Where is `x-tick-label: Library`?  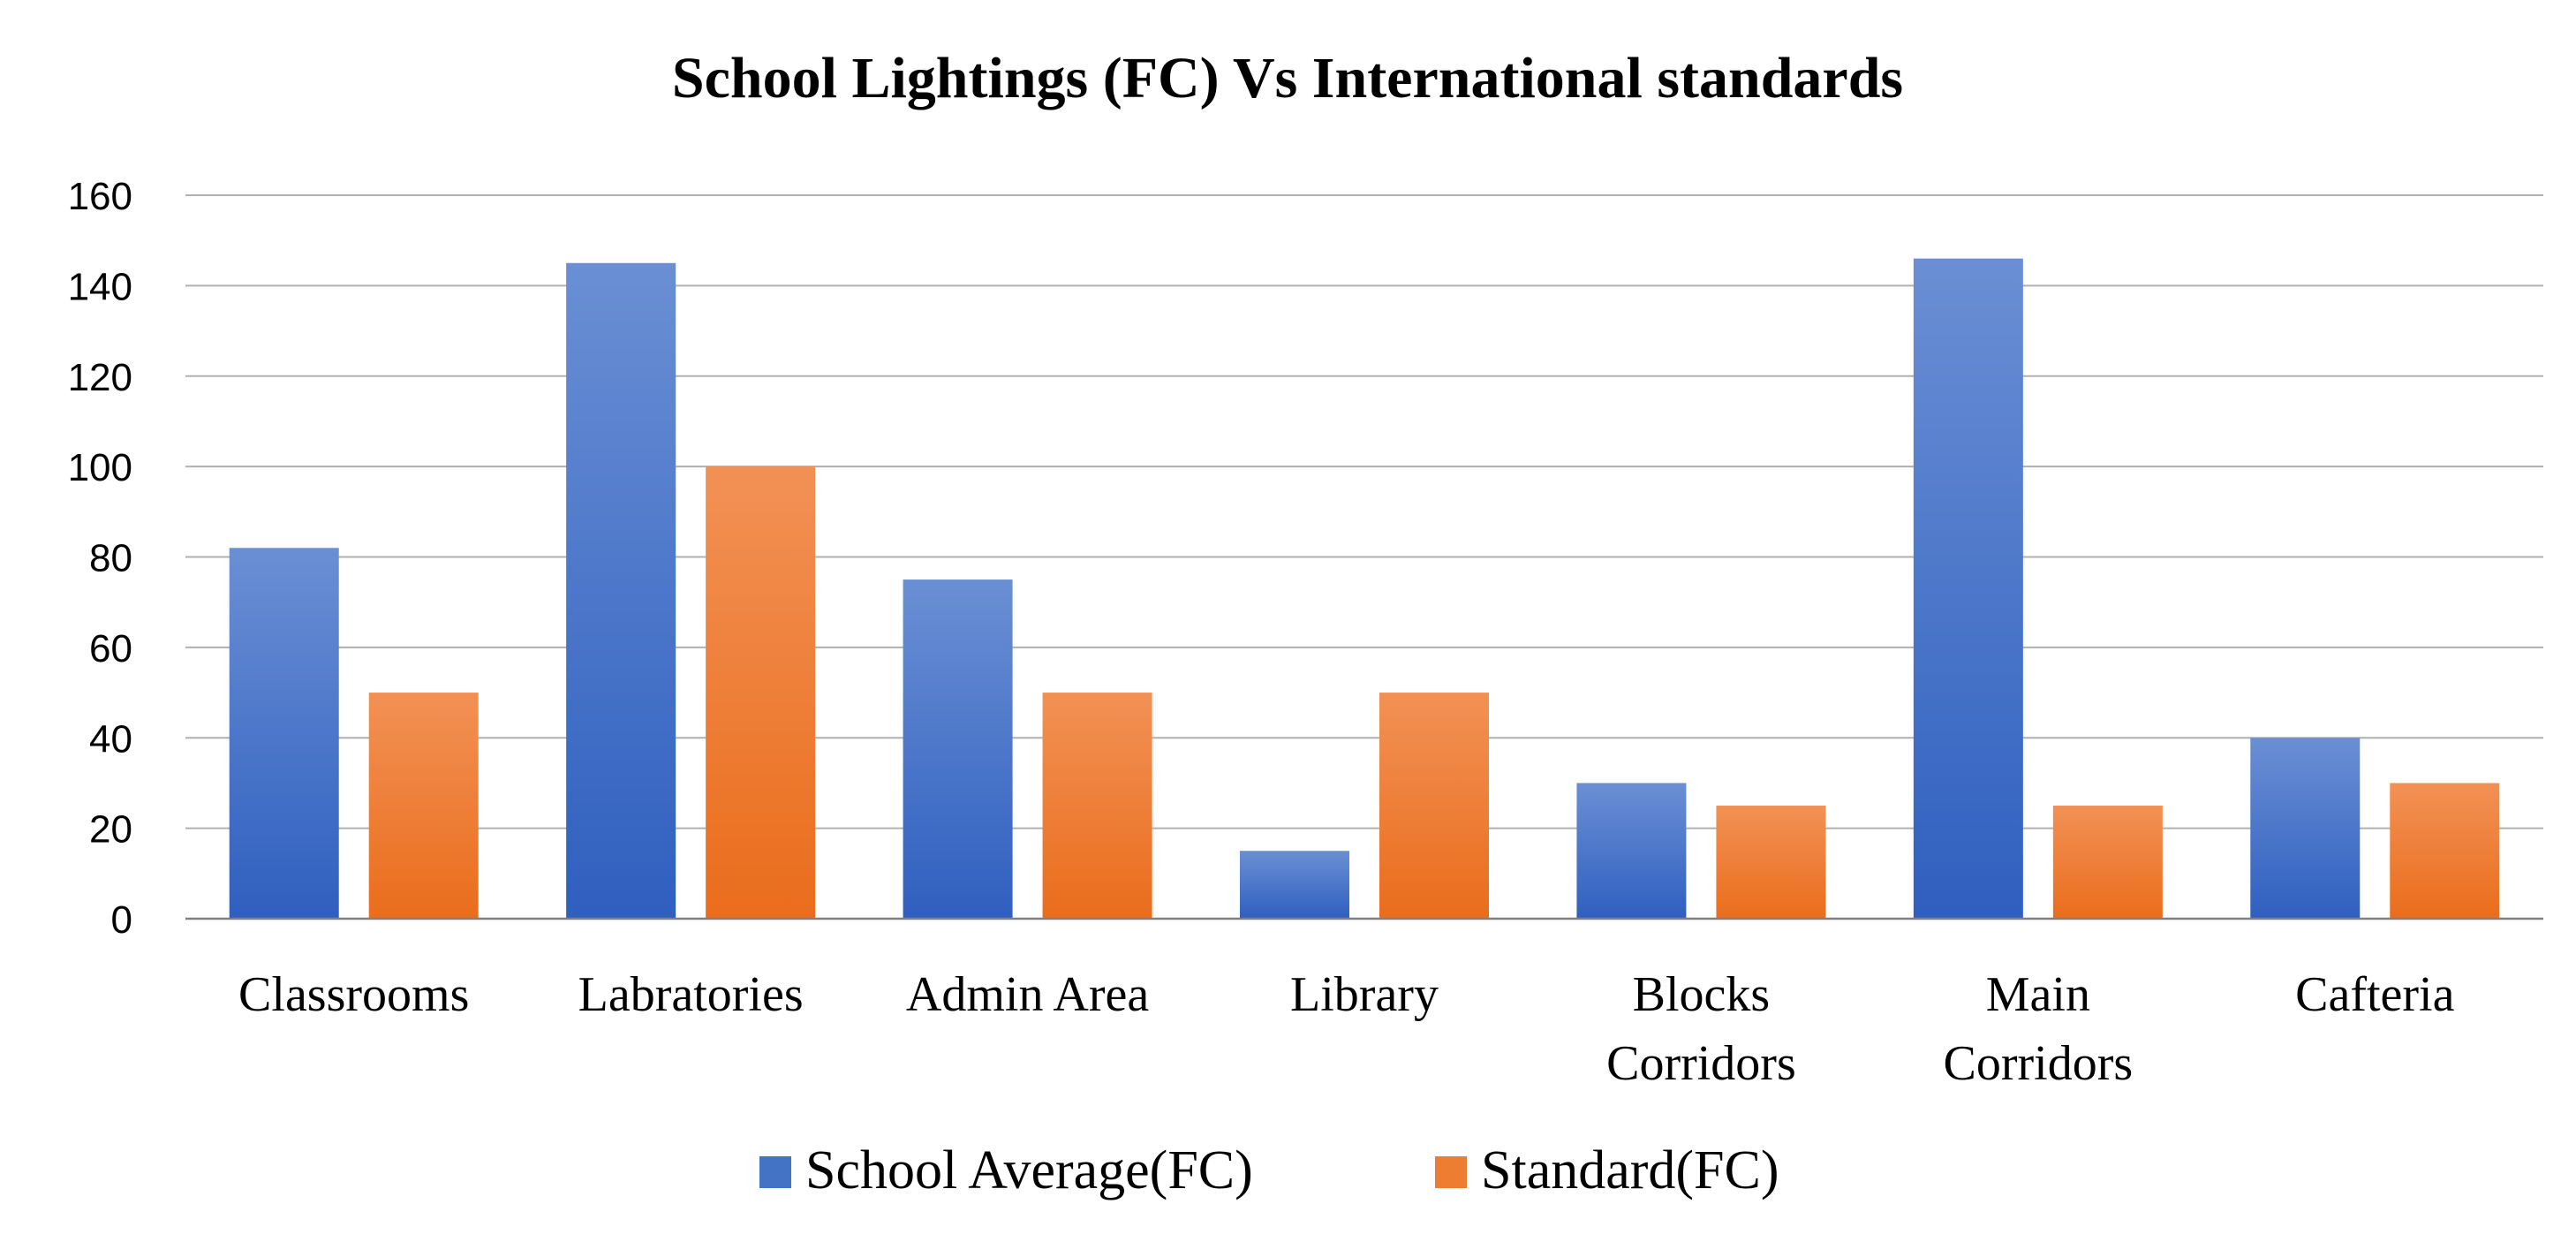 x-tick-label: Library is located at coordinates (1364, 994).